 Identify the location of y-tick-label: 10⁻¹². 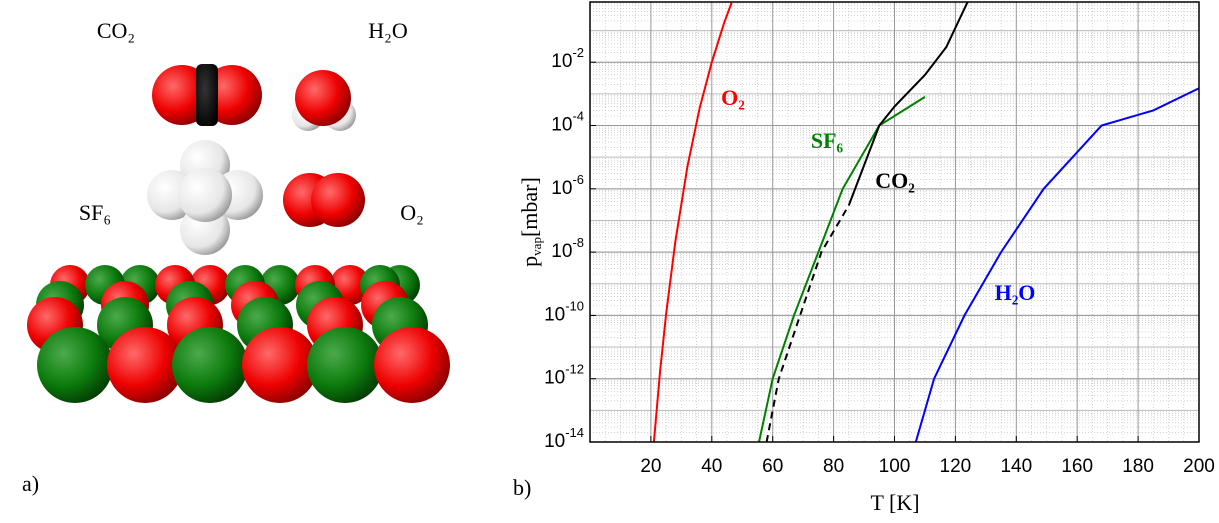
(564, 375).